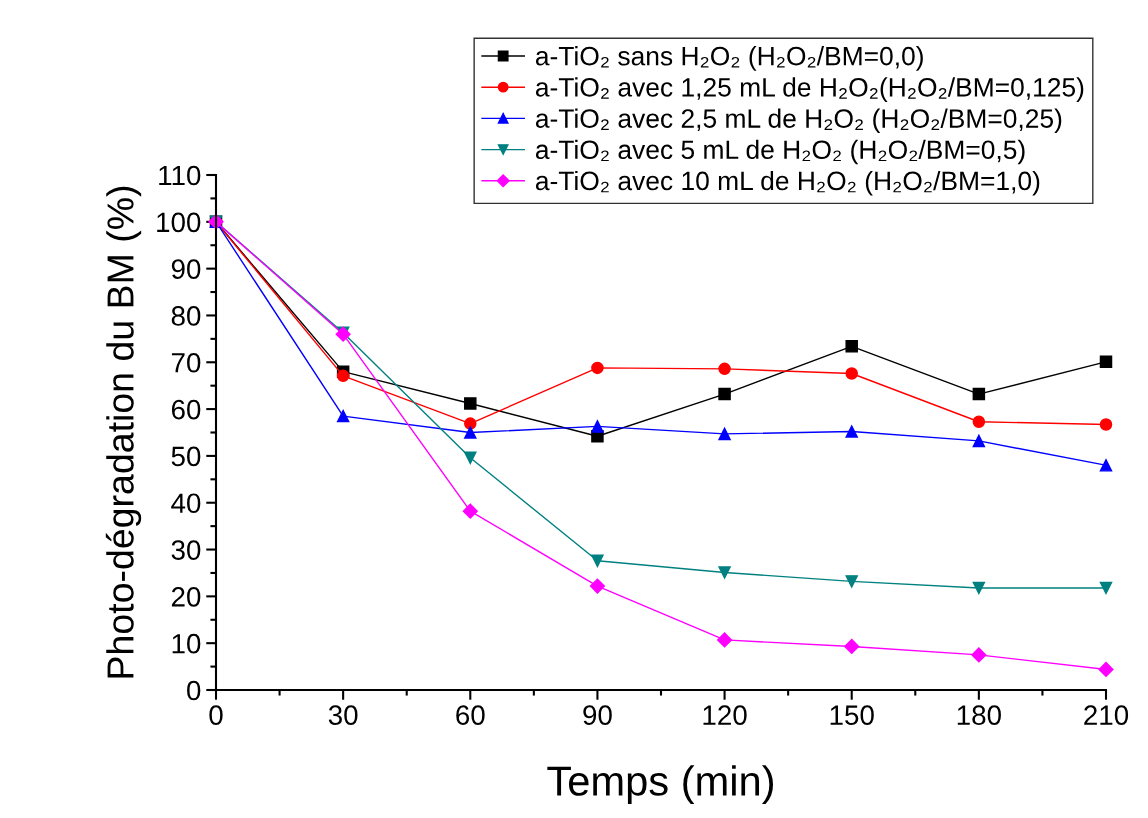 The height and width of the screenshot is (818, 1148). I want to click on x-tick-label: 90, so click(597, 715).